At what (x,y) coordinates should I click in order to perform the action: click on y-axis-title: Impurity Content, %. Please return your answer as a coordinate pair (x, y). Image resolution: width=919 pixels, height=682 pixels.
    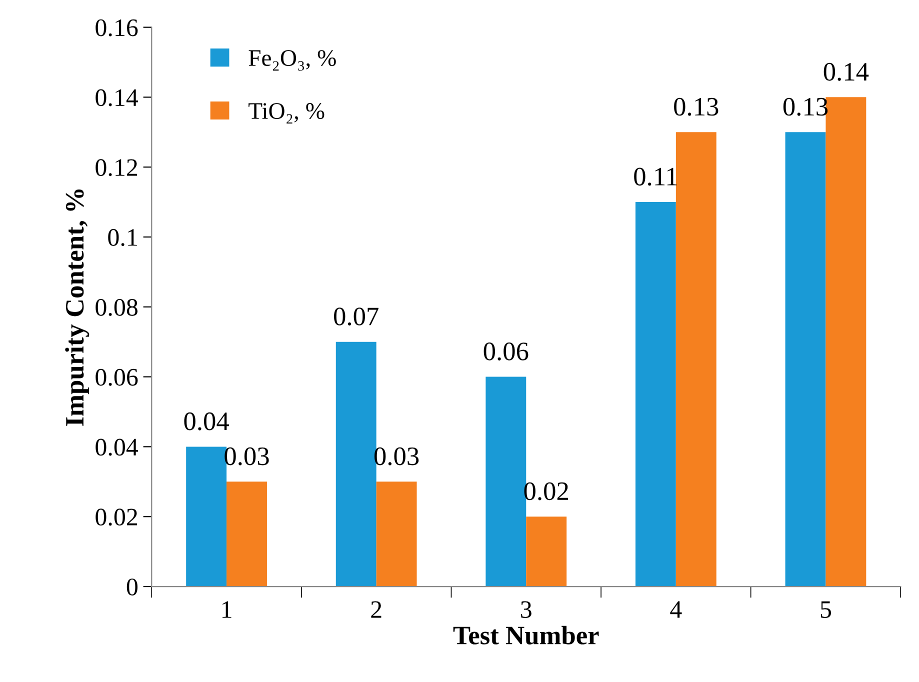
    Looking at the image, I should click on (77, 308).